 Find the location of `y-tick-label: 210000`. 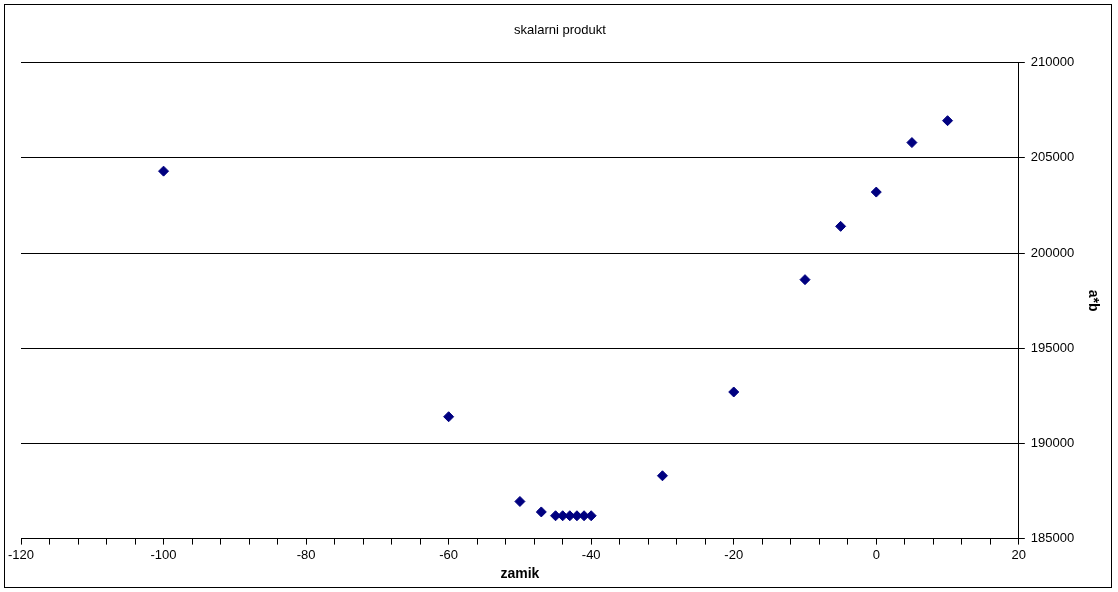

y-tick-label: 210000 is located at coordinates (1052, 62).